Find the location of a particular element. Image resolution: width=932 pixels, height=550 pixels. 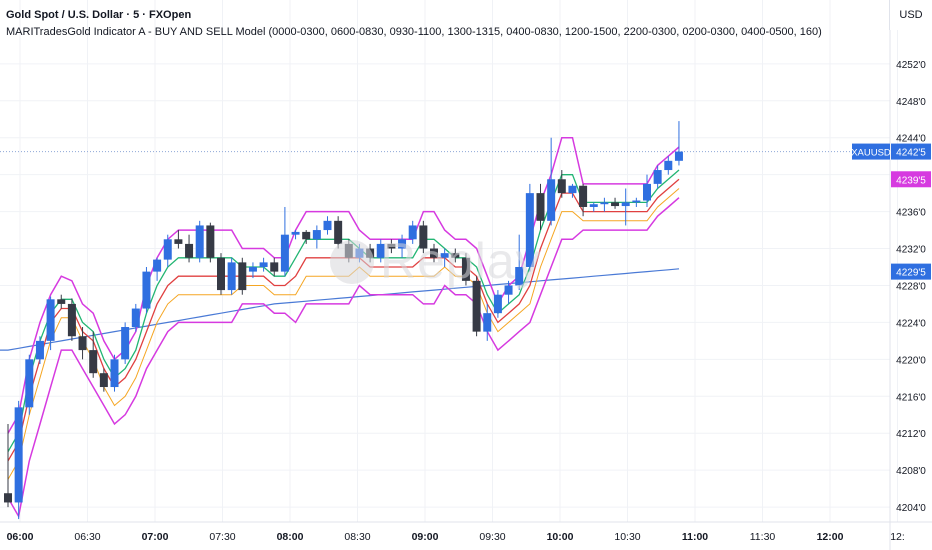

price-badge: 4242'5 XAUUSD is located at coordinates (891, 151).